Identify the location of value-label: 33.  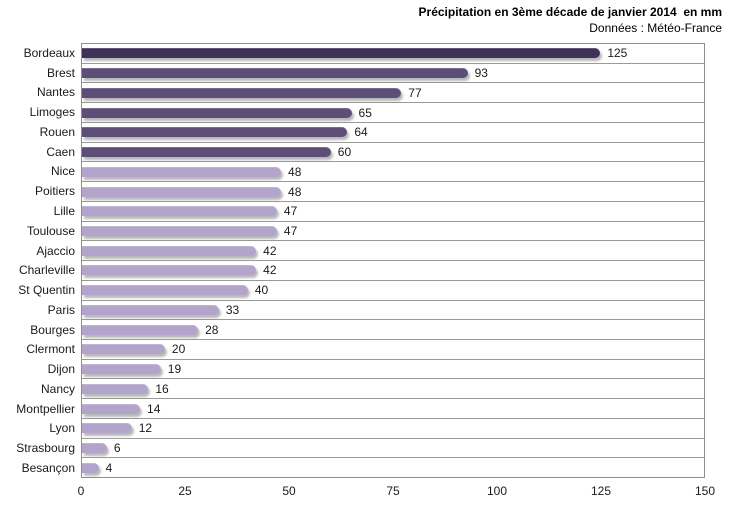
(232, 309).